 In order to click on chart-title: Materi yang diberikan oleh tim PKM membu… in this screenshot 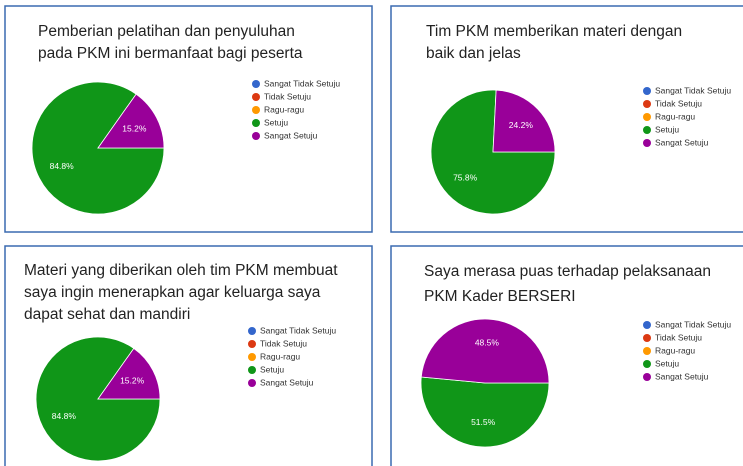, I will do `click(181, 270)`.